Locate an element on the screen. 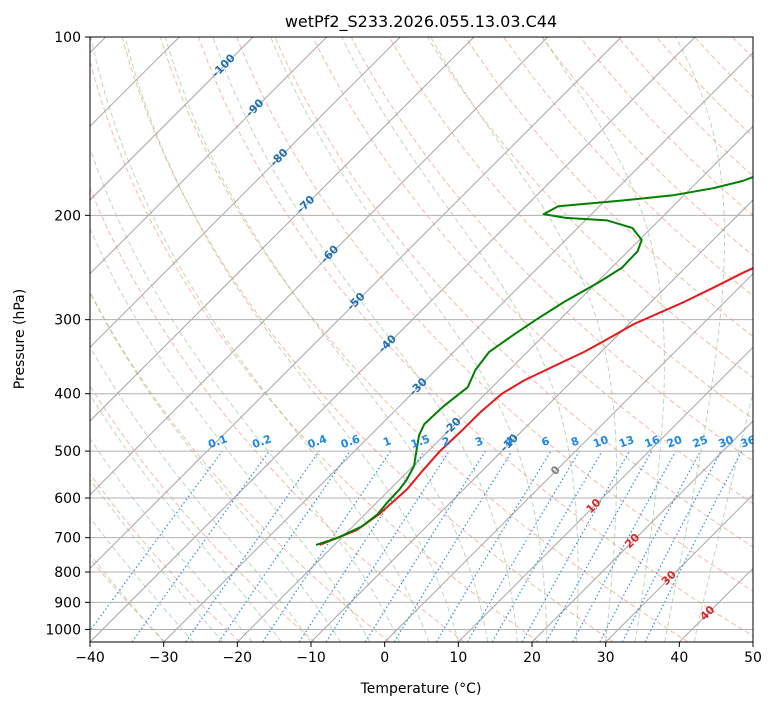  x-tick-label: 50 is located at coordinates (753, 658).